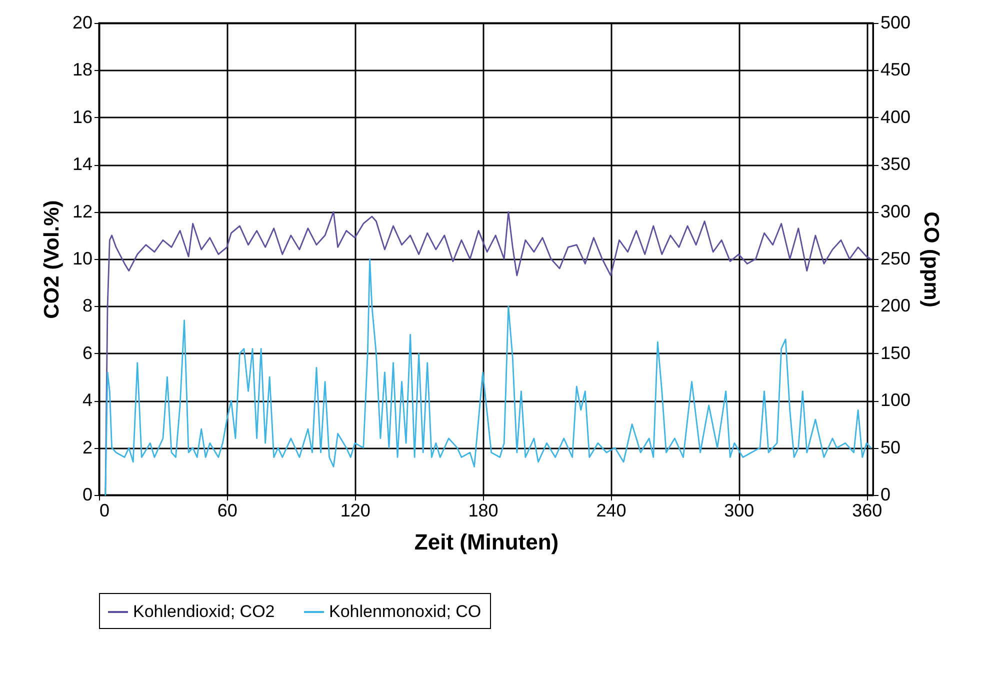 The width and height of the screenshot is (993, 686). I want to click on x-tick-label: 120, so click(355, 510).